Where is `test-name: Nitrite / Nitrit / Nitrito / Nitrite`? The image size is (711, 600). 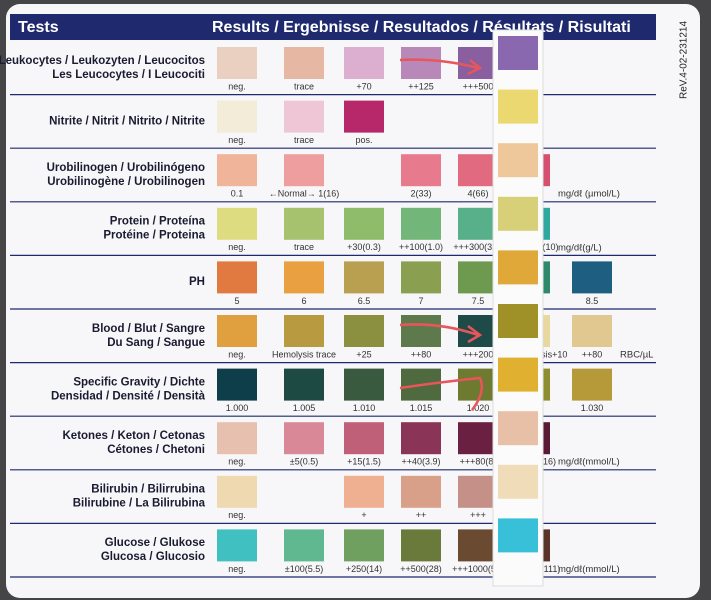
test-name: Nitrite / Nitrit / Nitrito / Nitrite is located at coordinates (127, 121).